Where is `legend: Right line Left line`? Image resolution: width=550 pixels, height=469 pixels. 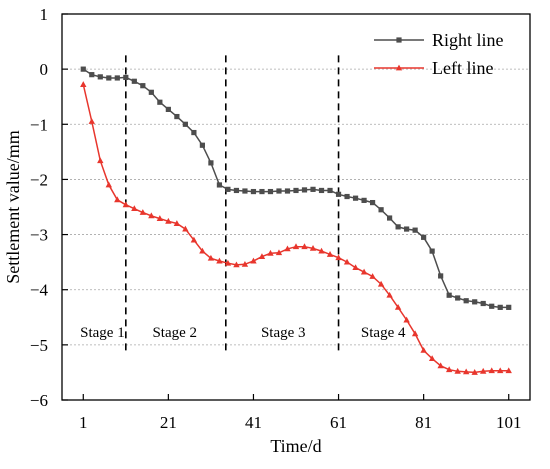 legend: Right line Left line is located at coordinates (439, 54).